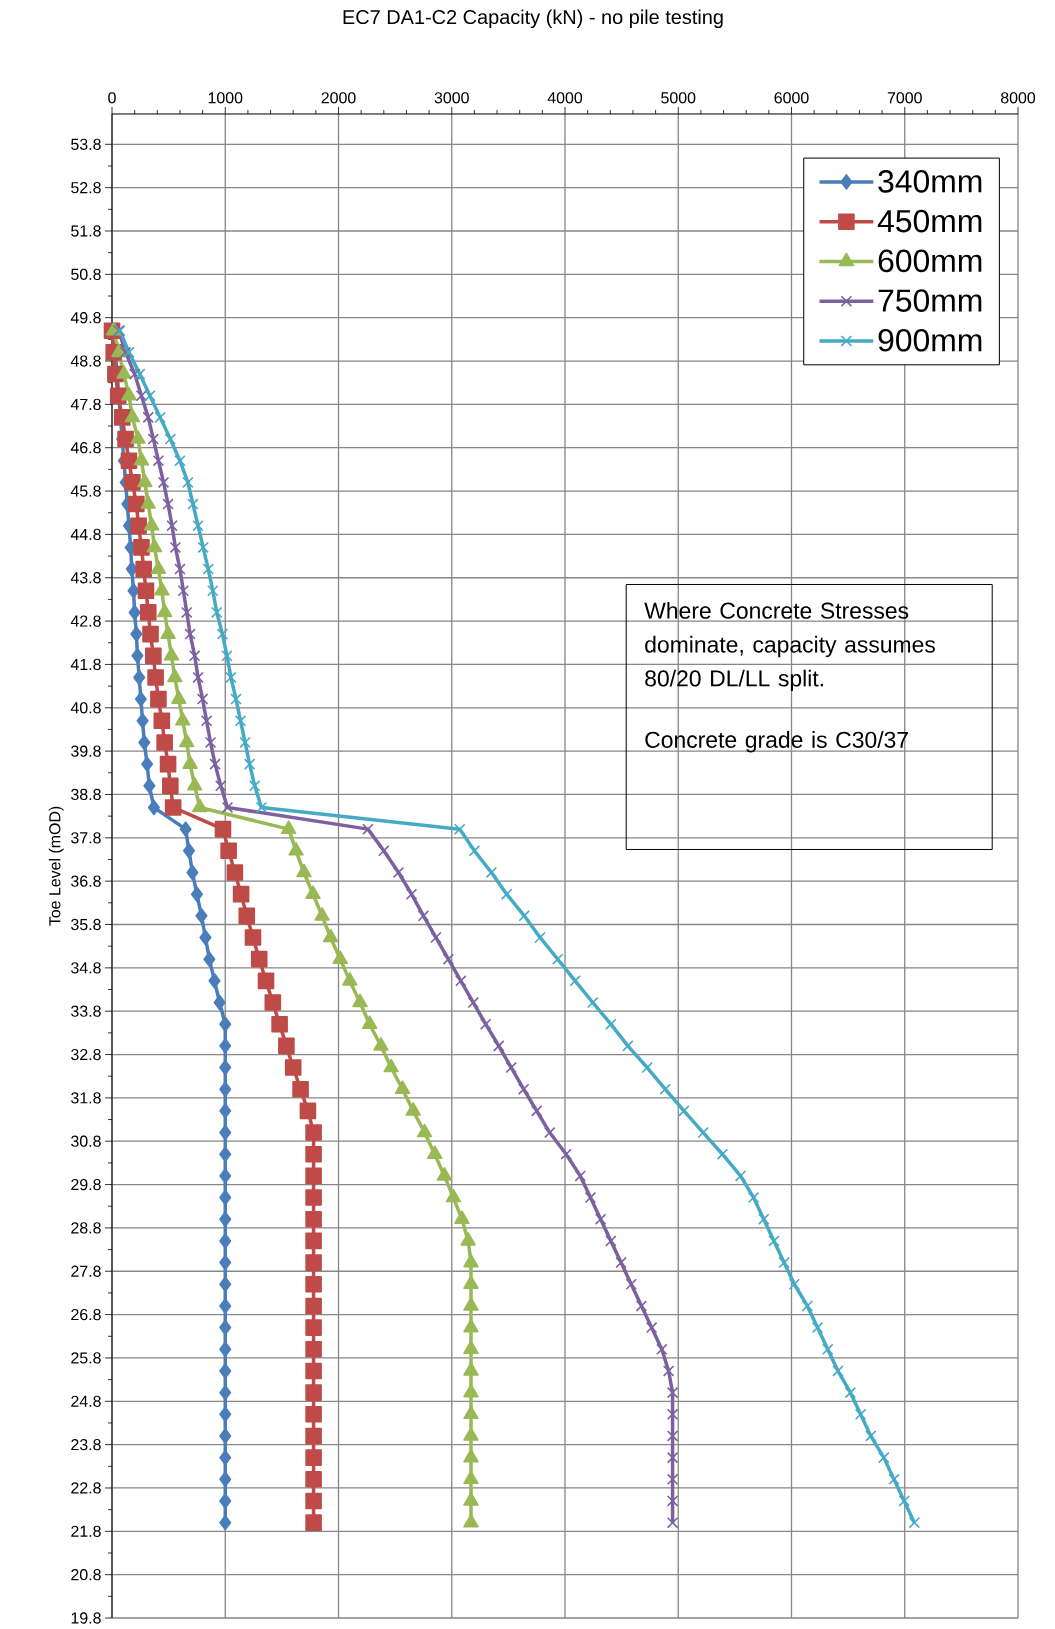 The height and width of the screenshot is (1629, 1055). I want to click on annotation: Concrete grade is C30/37, so click(776, 742).